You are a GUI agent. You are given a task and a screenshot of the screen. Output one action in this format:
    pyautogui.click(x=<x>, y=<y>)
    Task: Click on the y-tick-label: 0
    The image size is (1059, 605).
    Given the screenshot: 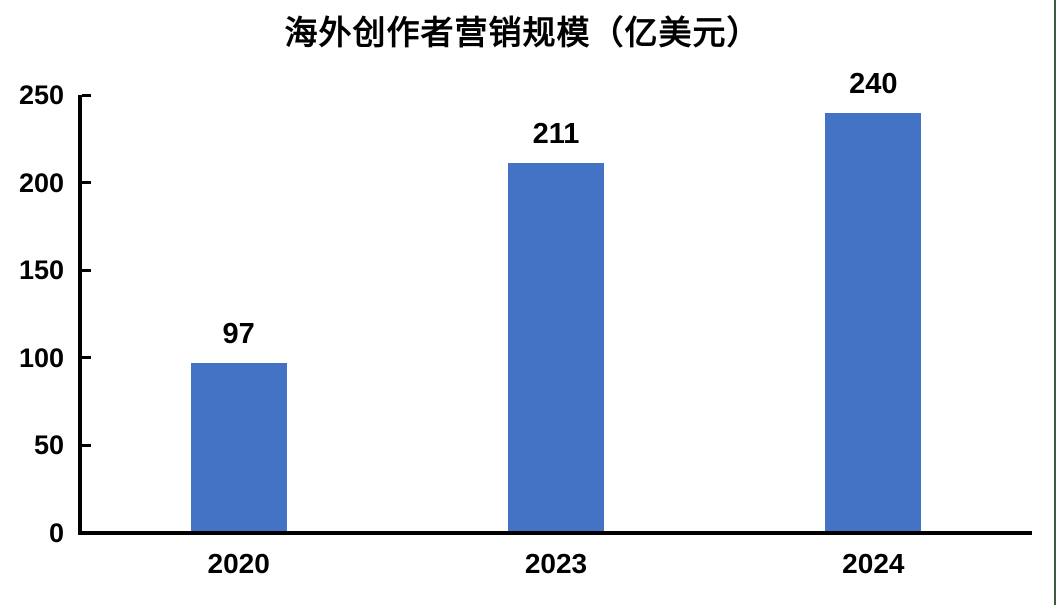 What is the action you would take?
    pyautogui.click(x=56, y=533)
    